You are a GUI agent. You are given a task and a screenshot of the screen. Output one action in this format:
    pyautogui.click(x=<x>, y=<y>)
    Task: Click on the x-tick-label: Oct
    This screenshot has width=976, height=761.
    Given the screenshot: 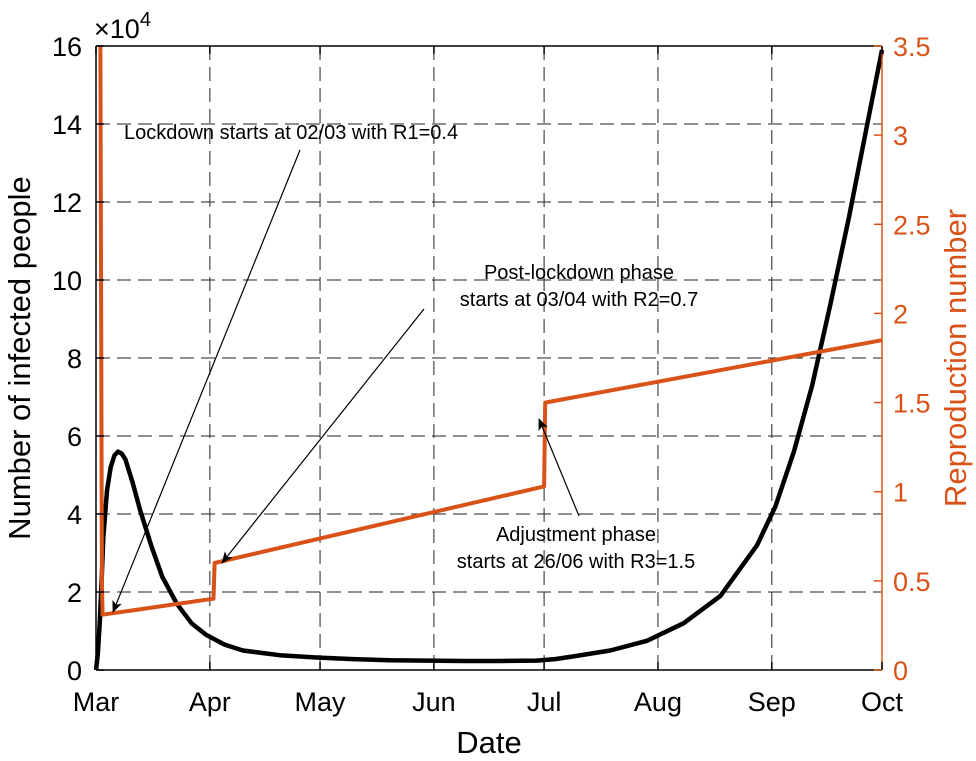 What is the action you would take?
    pyautogui.click(x=882, y=702)
    